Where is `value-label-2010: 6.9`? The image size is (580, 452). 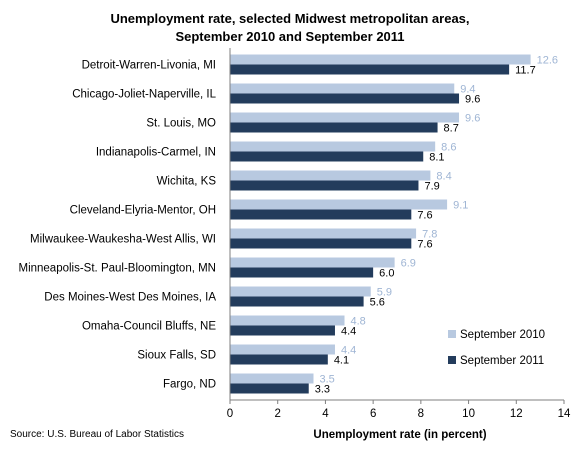
value-label-2010: 6.9 is located at coordinates (408, 264).